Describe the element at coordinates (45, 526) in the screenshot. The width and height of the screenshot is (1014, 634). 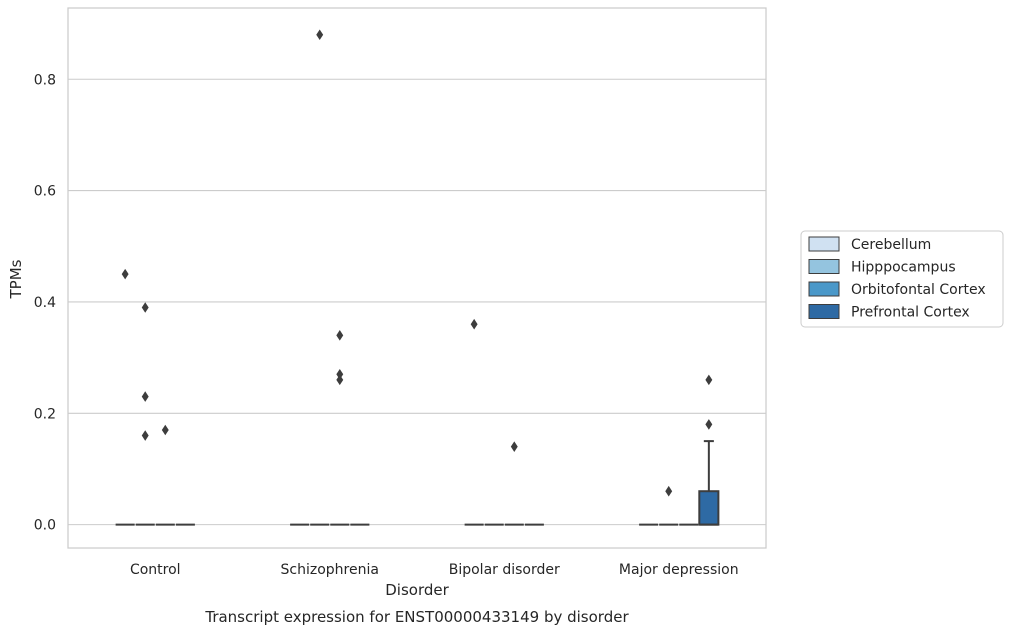
I see `y-tick-label: 0.0` at that location.